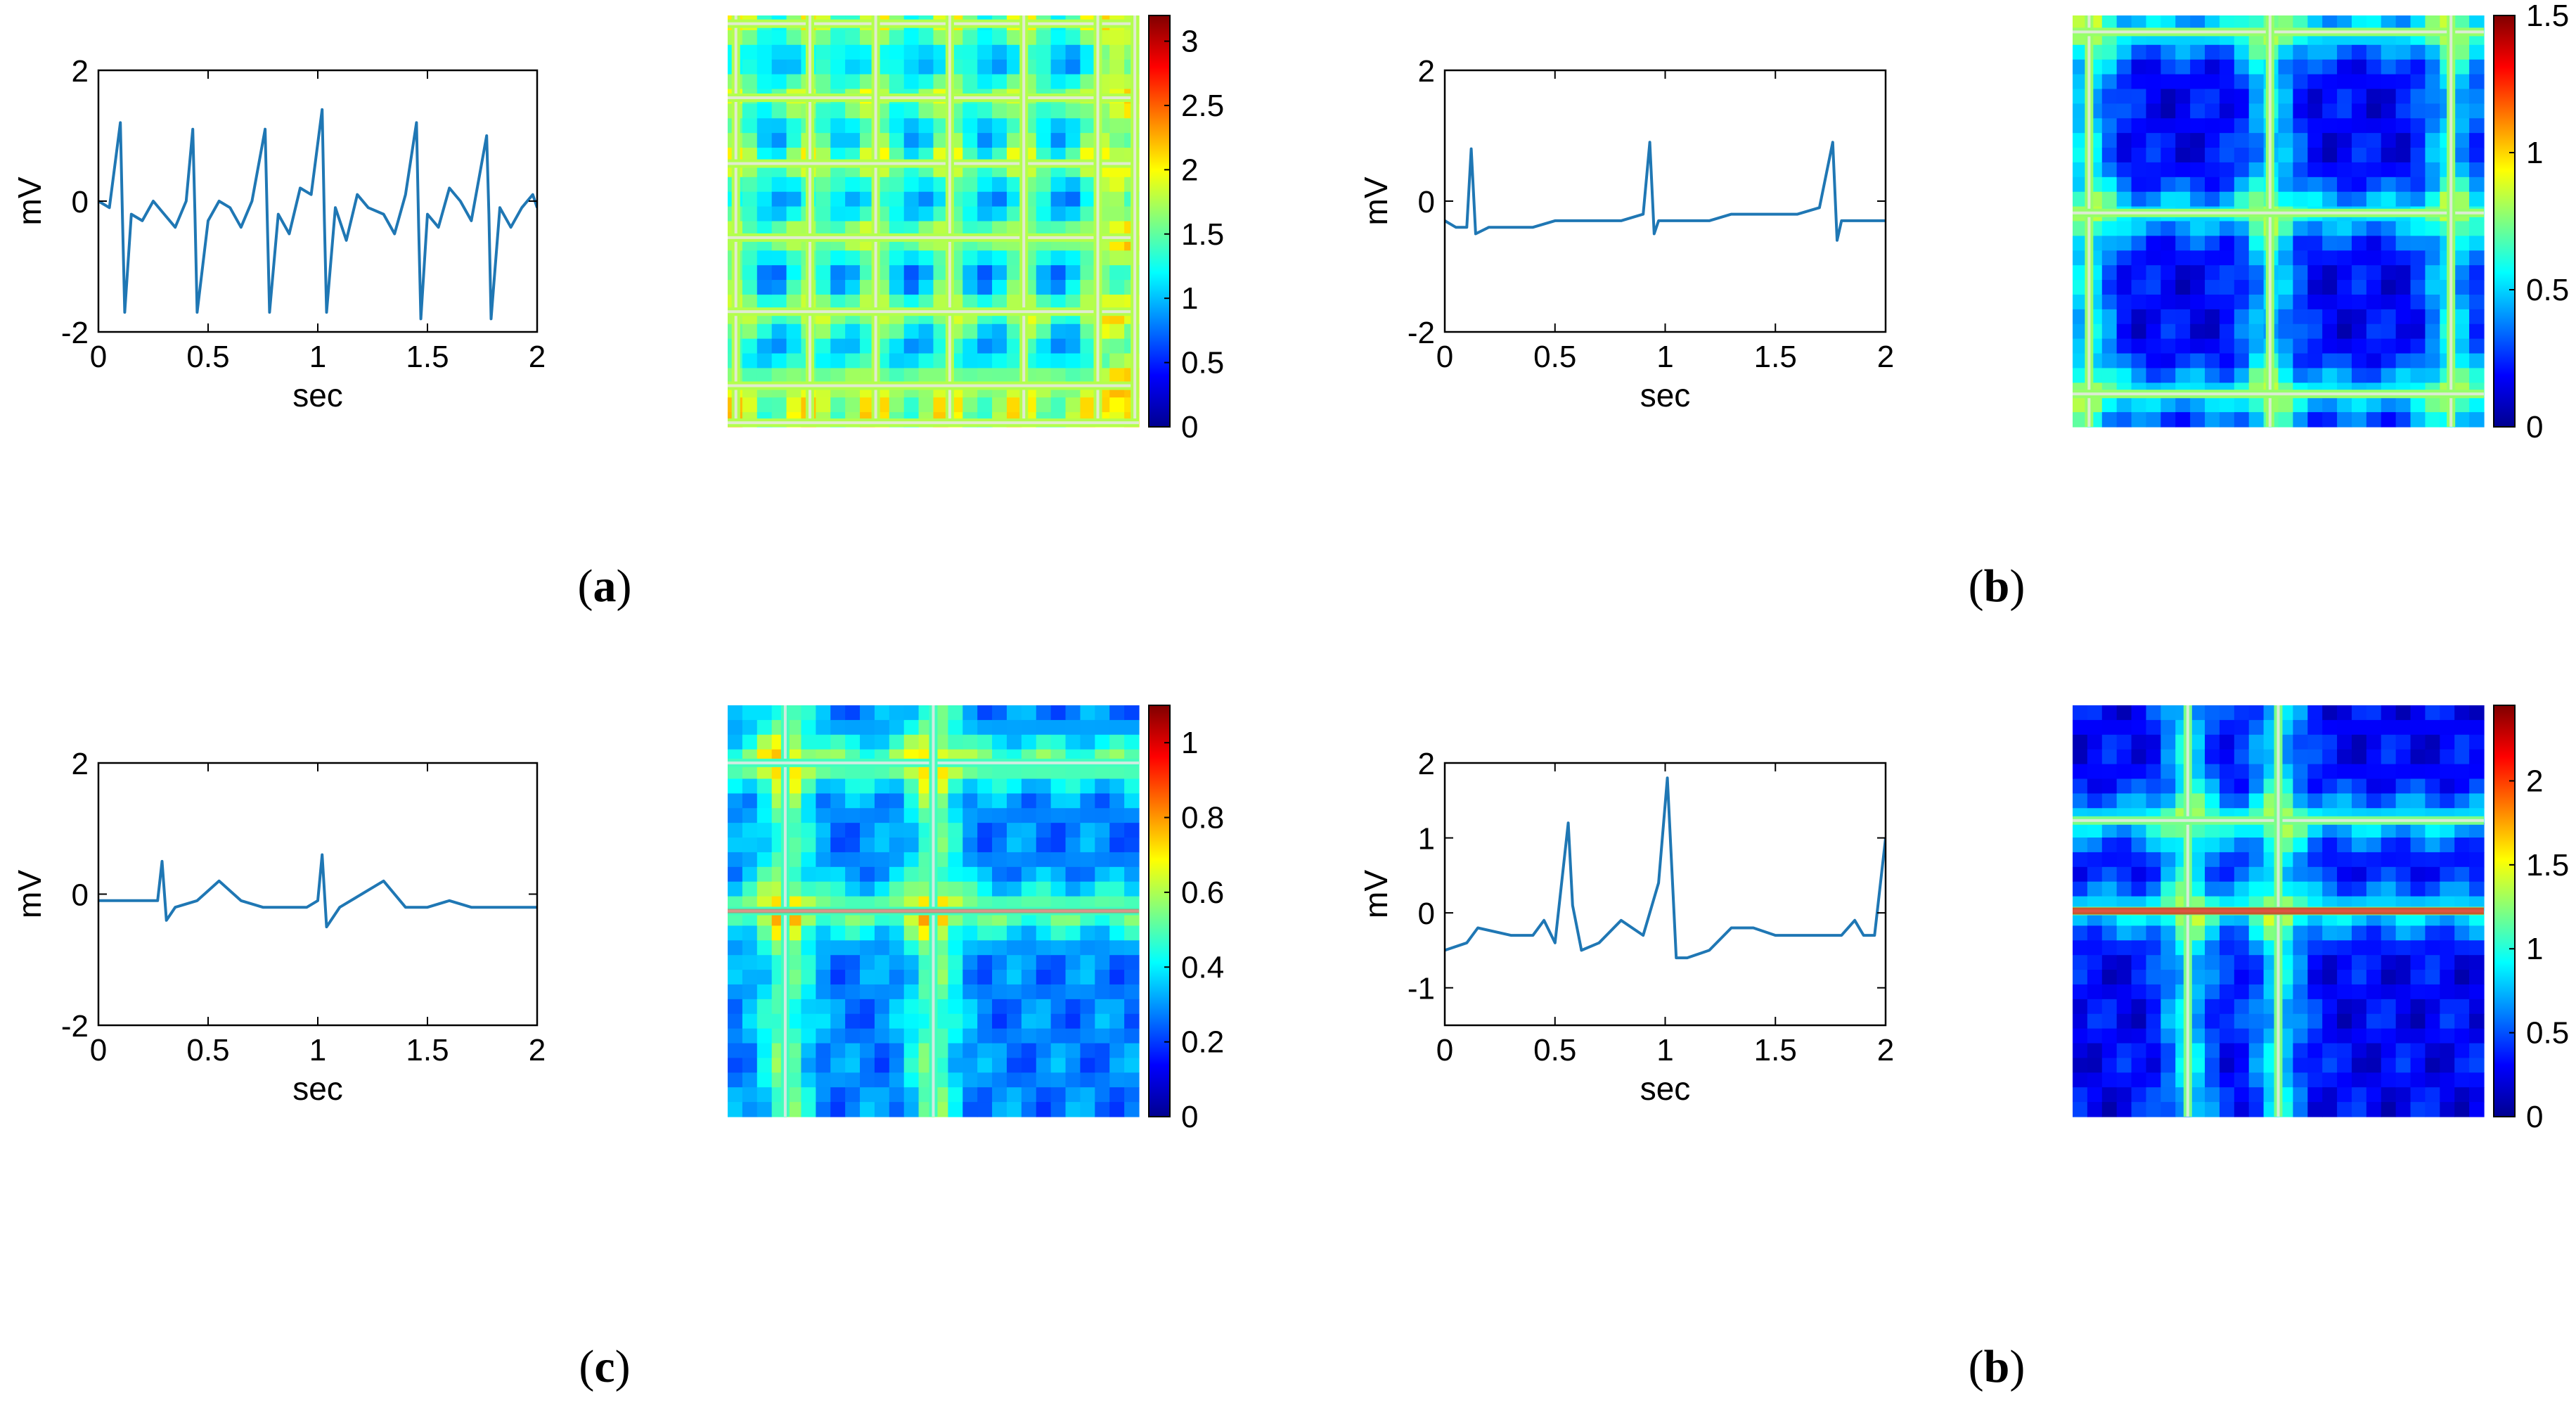 This screenshot has height=1405, width=2576. I want to click on colorbar-frame, so click(2504, 221).